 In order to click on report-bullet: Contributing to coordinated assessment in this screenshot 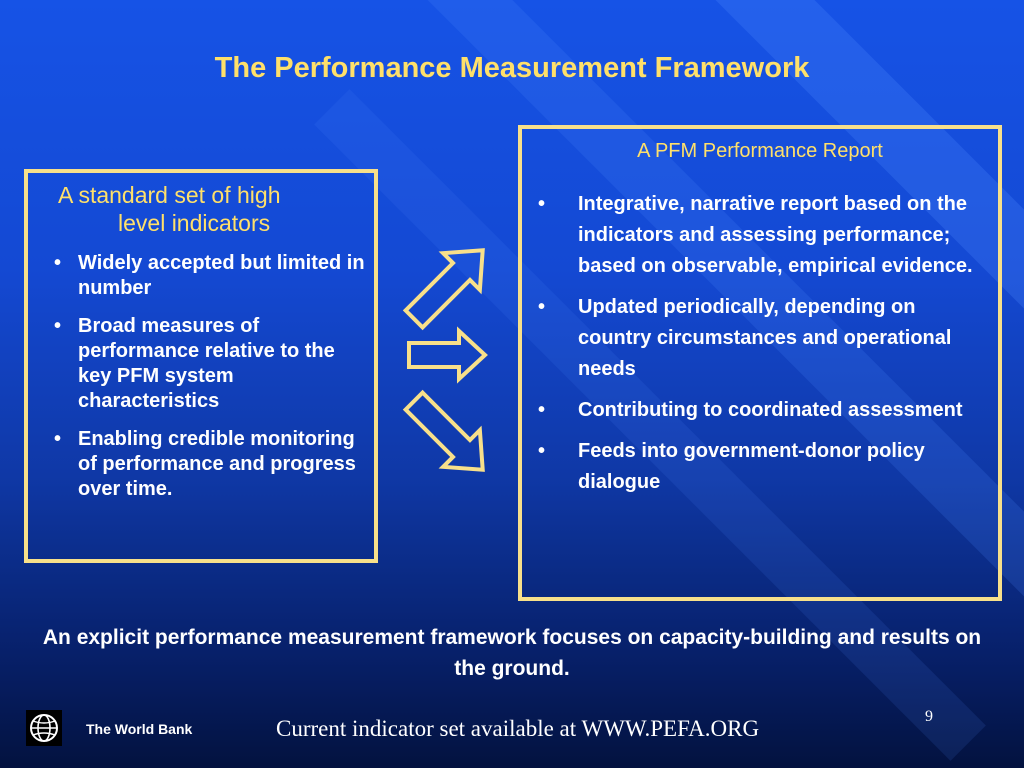, I will do `click(756, 410)`.